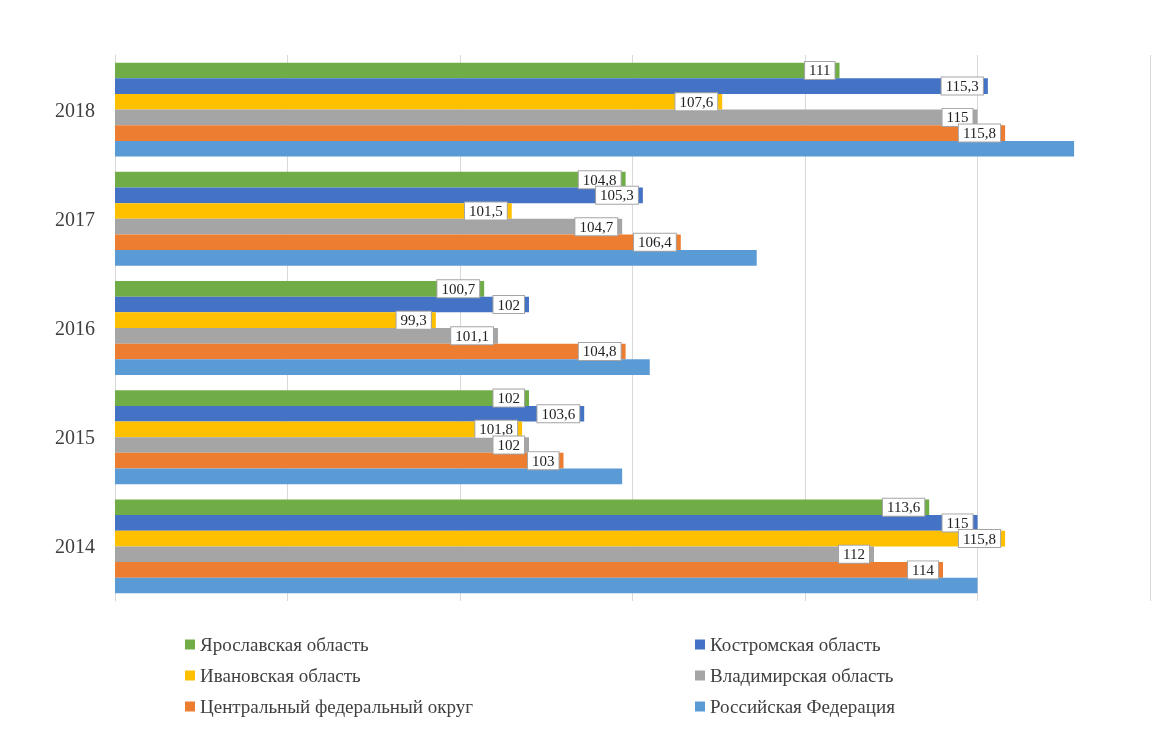 This screenshot has width=1174, height=731. Describe the element at coordinates (962, 86) in the screenshot. I see `data-label: 115,3` at that location.